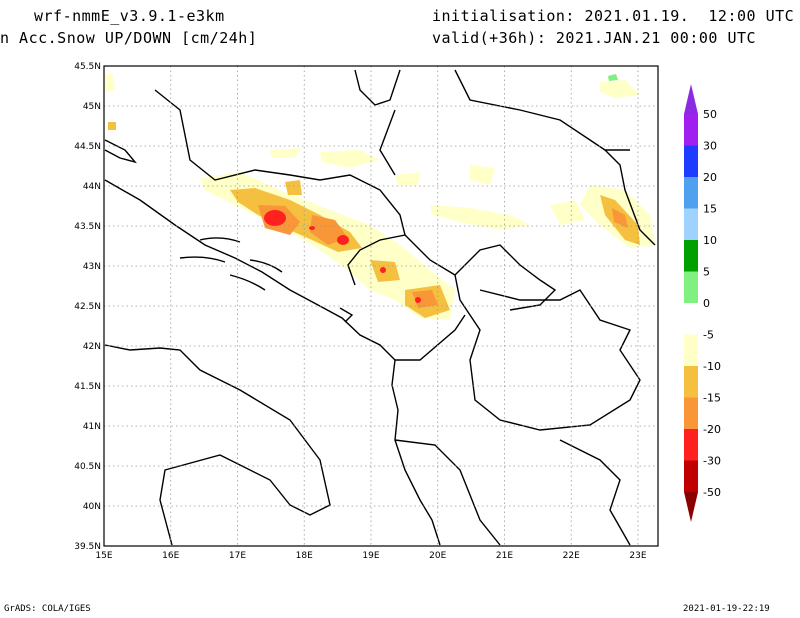 The height and width of the screenshot is (618, 800). Describe the element at coordinates (87, 227) in the screenshot. I see `lat-tick-label: 43.5N` at that location.